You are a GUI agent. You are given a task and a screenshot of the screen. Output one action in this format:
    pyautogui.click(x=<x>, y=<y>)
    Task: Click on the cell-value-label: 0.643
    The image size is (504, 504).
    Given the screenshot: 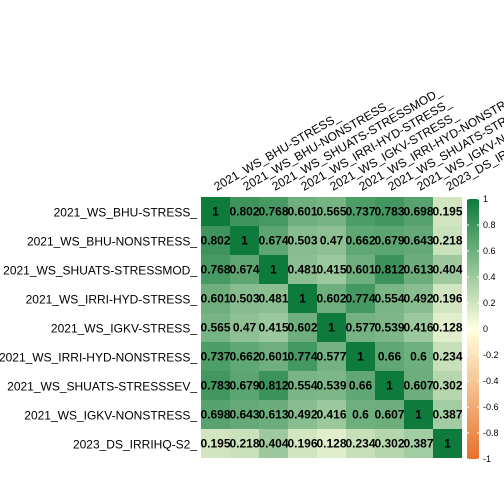 What is the action you would take?
    pyautogui.click(x=244, y=415)
    